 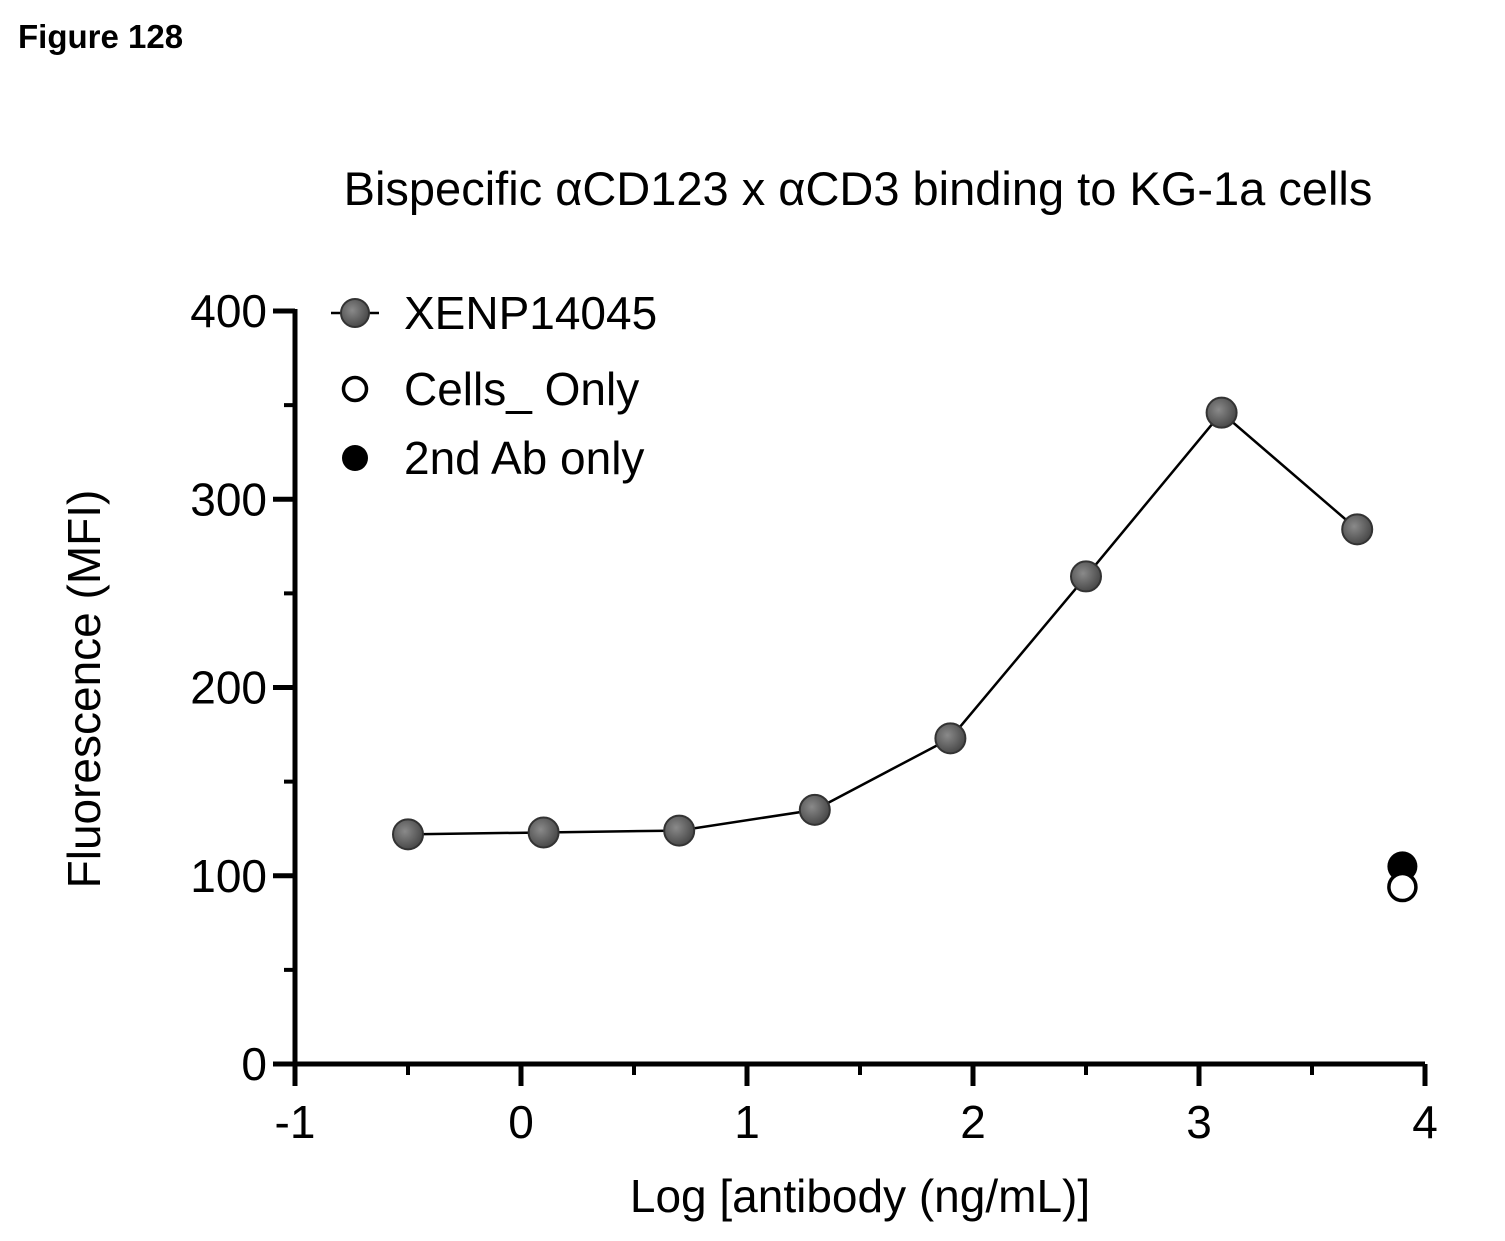 I want to click on y-tick-label: 100, so click(x=228, y=876).